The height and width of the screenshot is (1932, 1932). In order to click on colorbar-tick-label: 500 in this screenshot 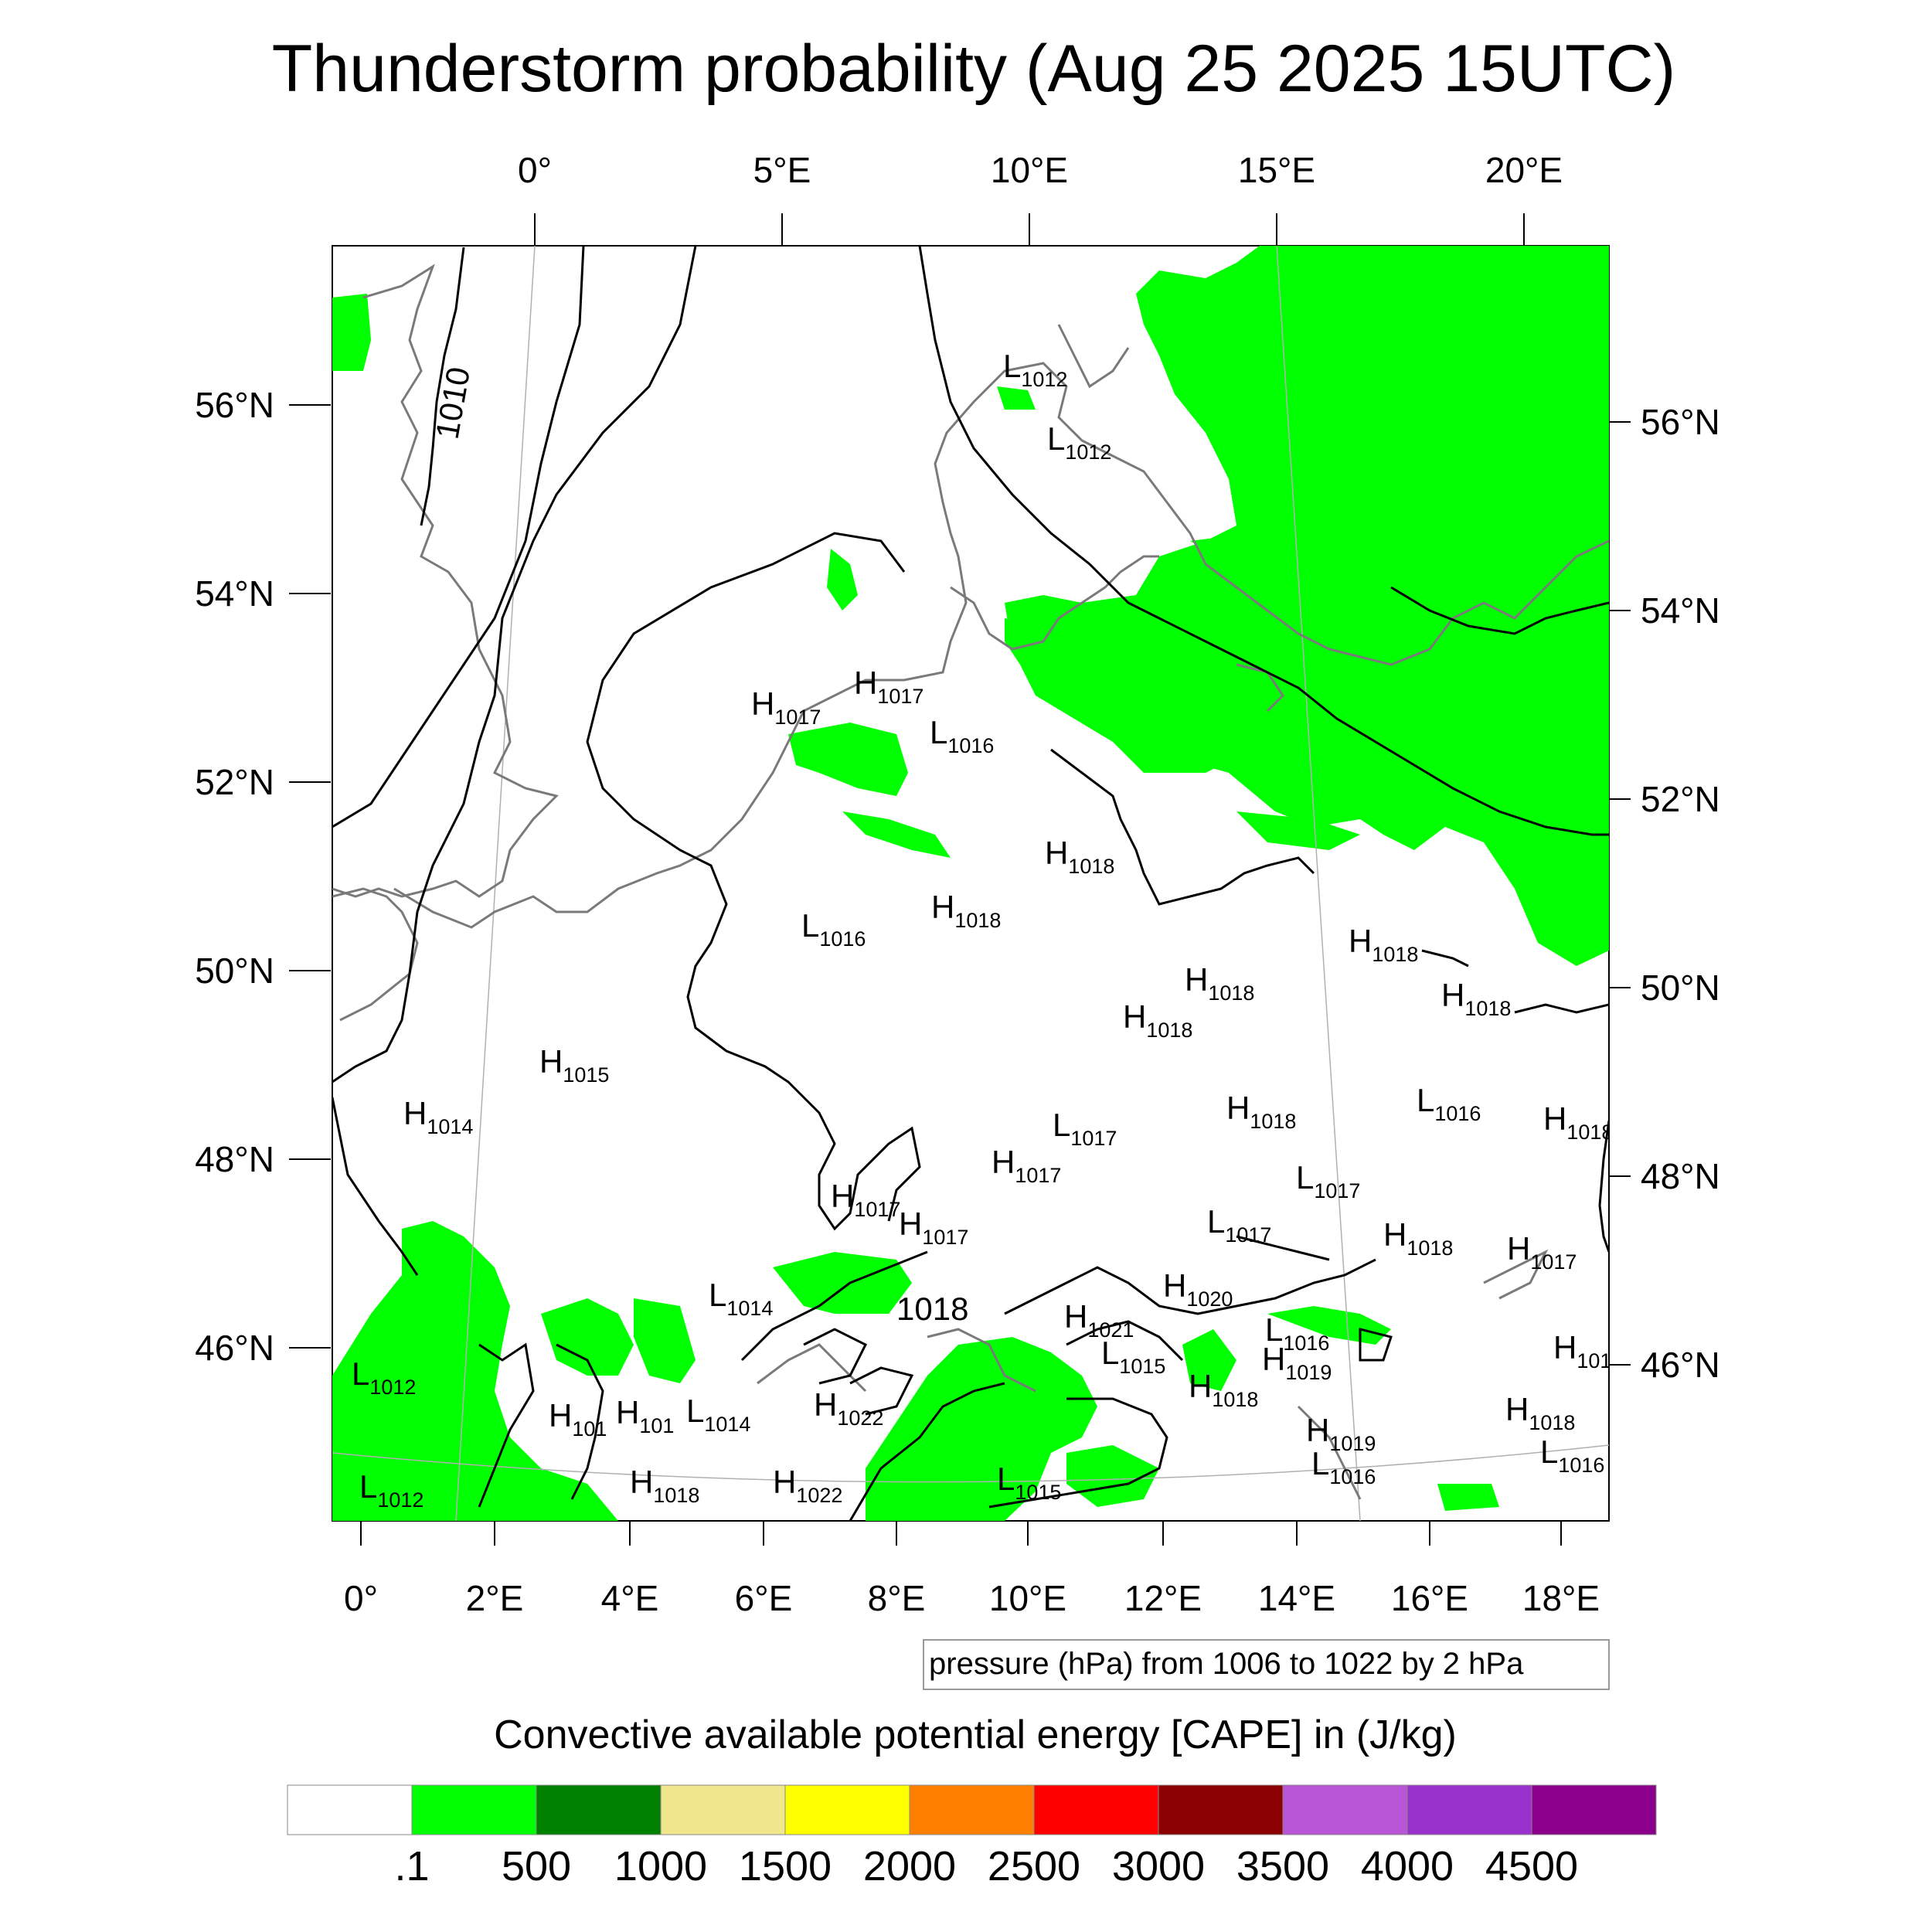, I will do `click(536, 1866)`.